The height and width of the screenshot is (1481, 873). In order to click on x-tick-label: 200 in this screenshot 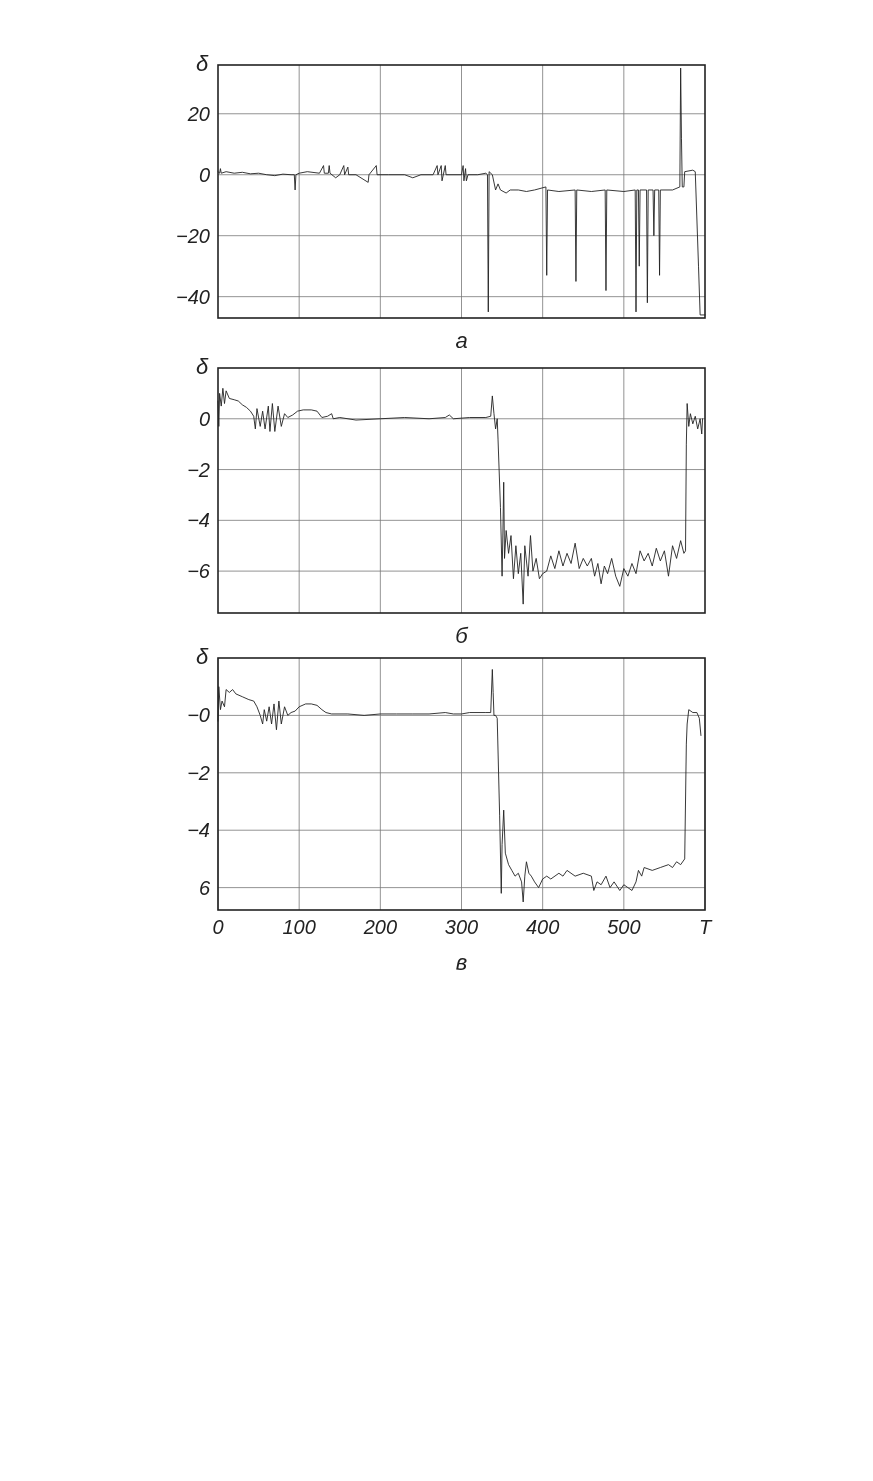, I will do `click(380, 927)`.